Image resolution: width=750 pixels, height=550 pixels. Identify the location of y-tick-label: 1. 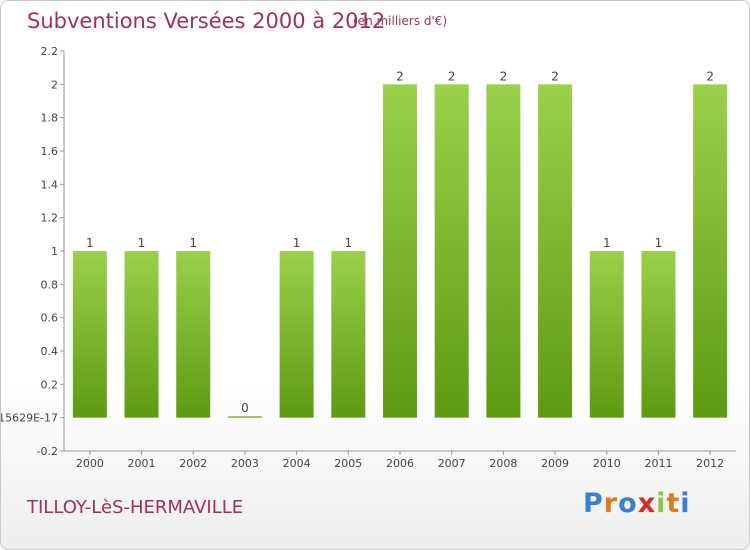
(54, 251).